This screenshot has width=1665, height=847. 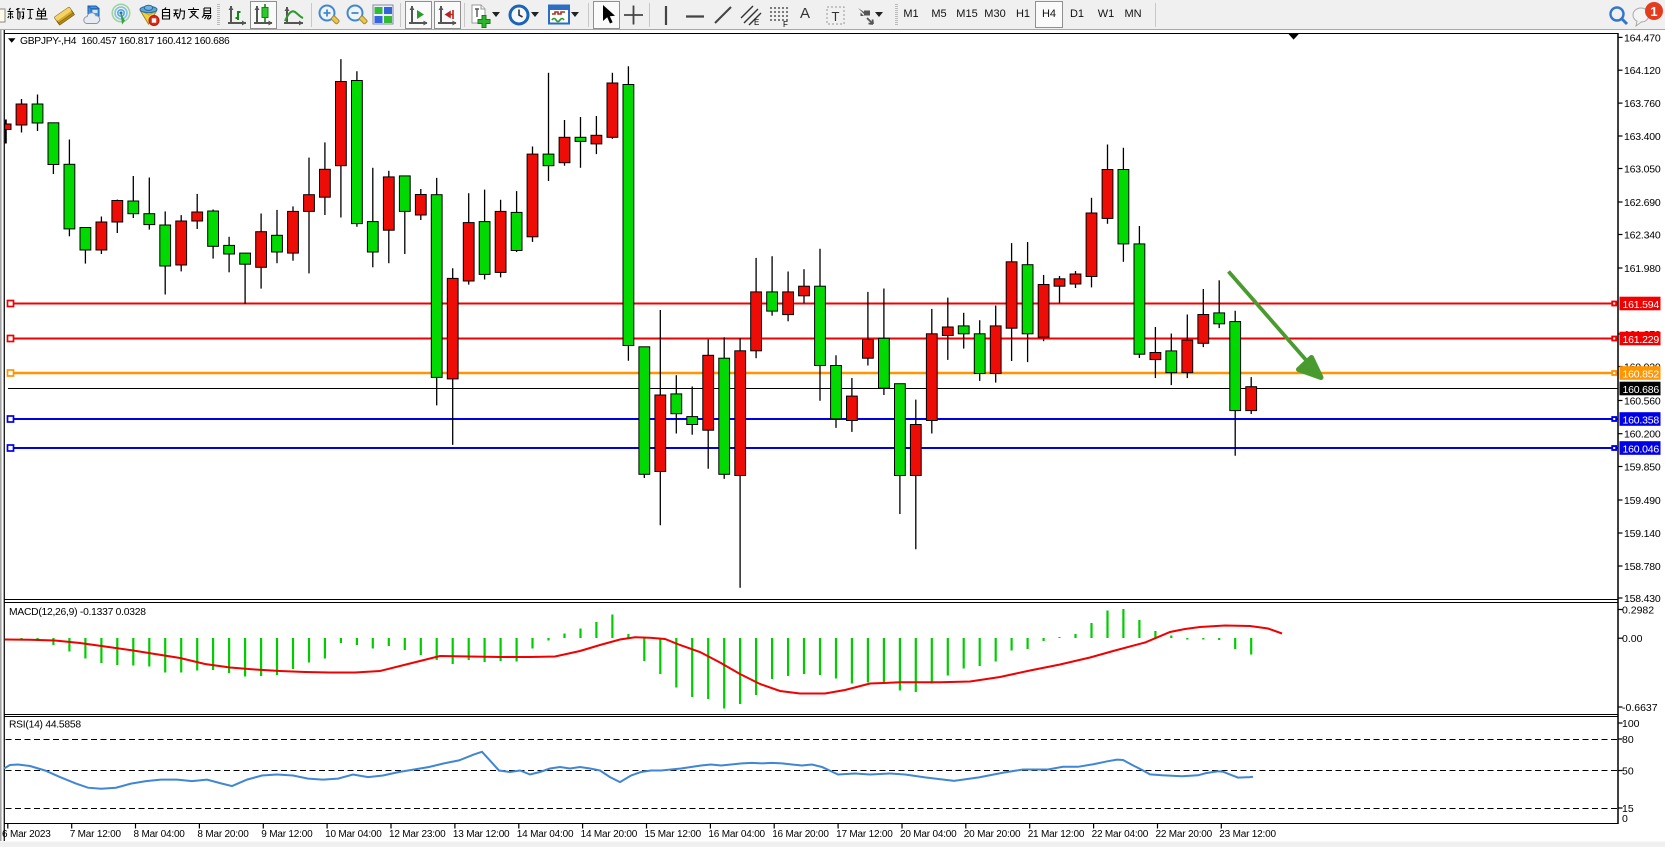 I want to click on svg-text: -0.6637, so click(x=1640, y=708).